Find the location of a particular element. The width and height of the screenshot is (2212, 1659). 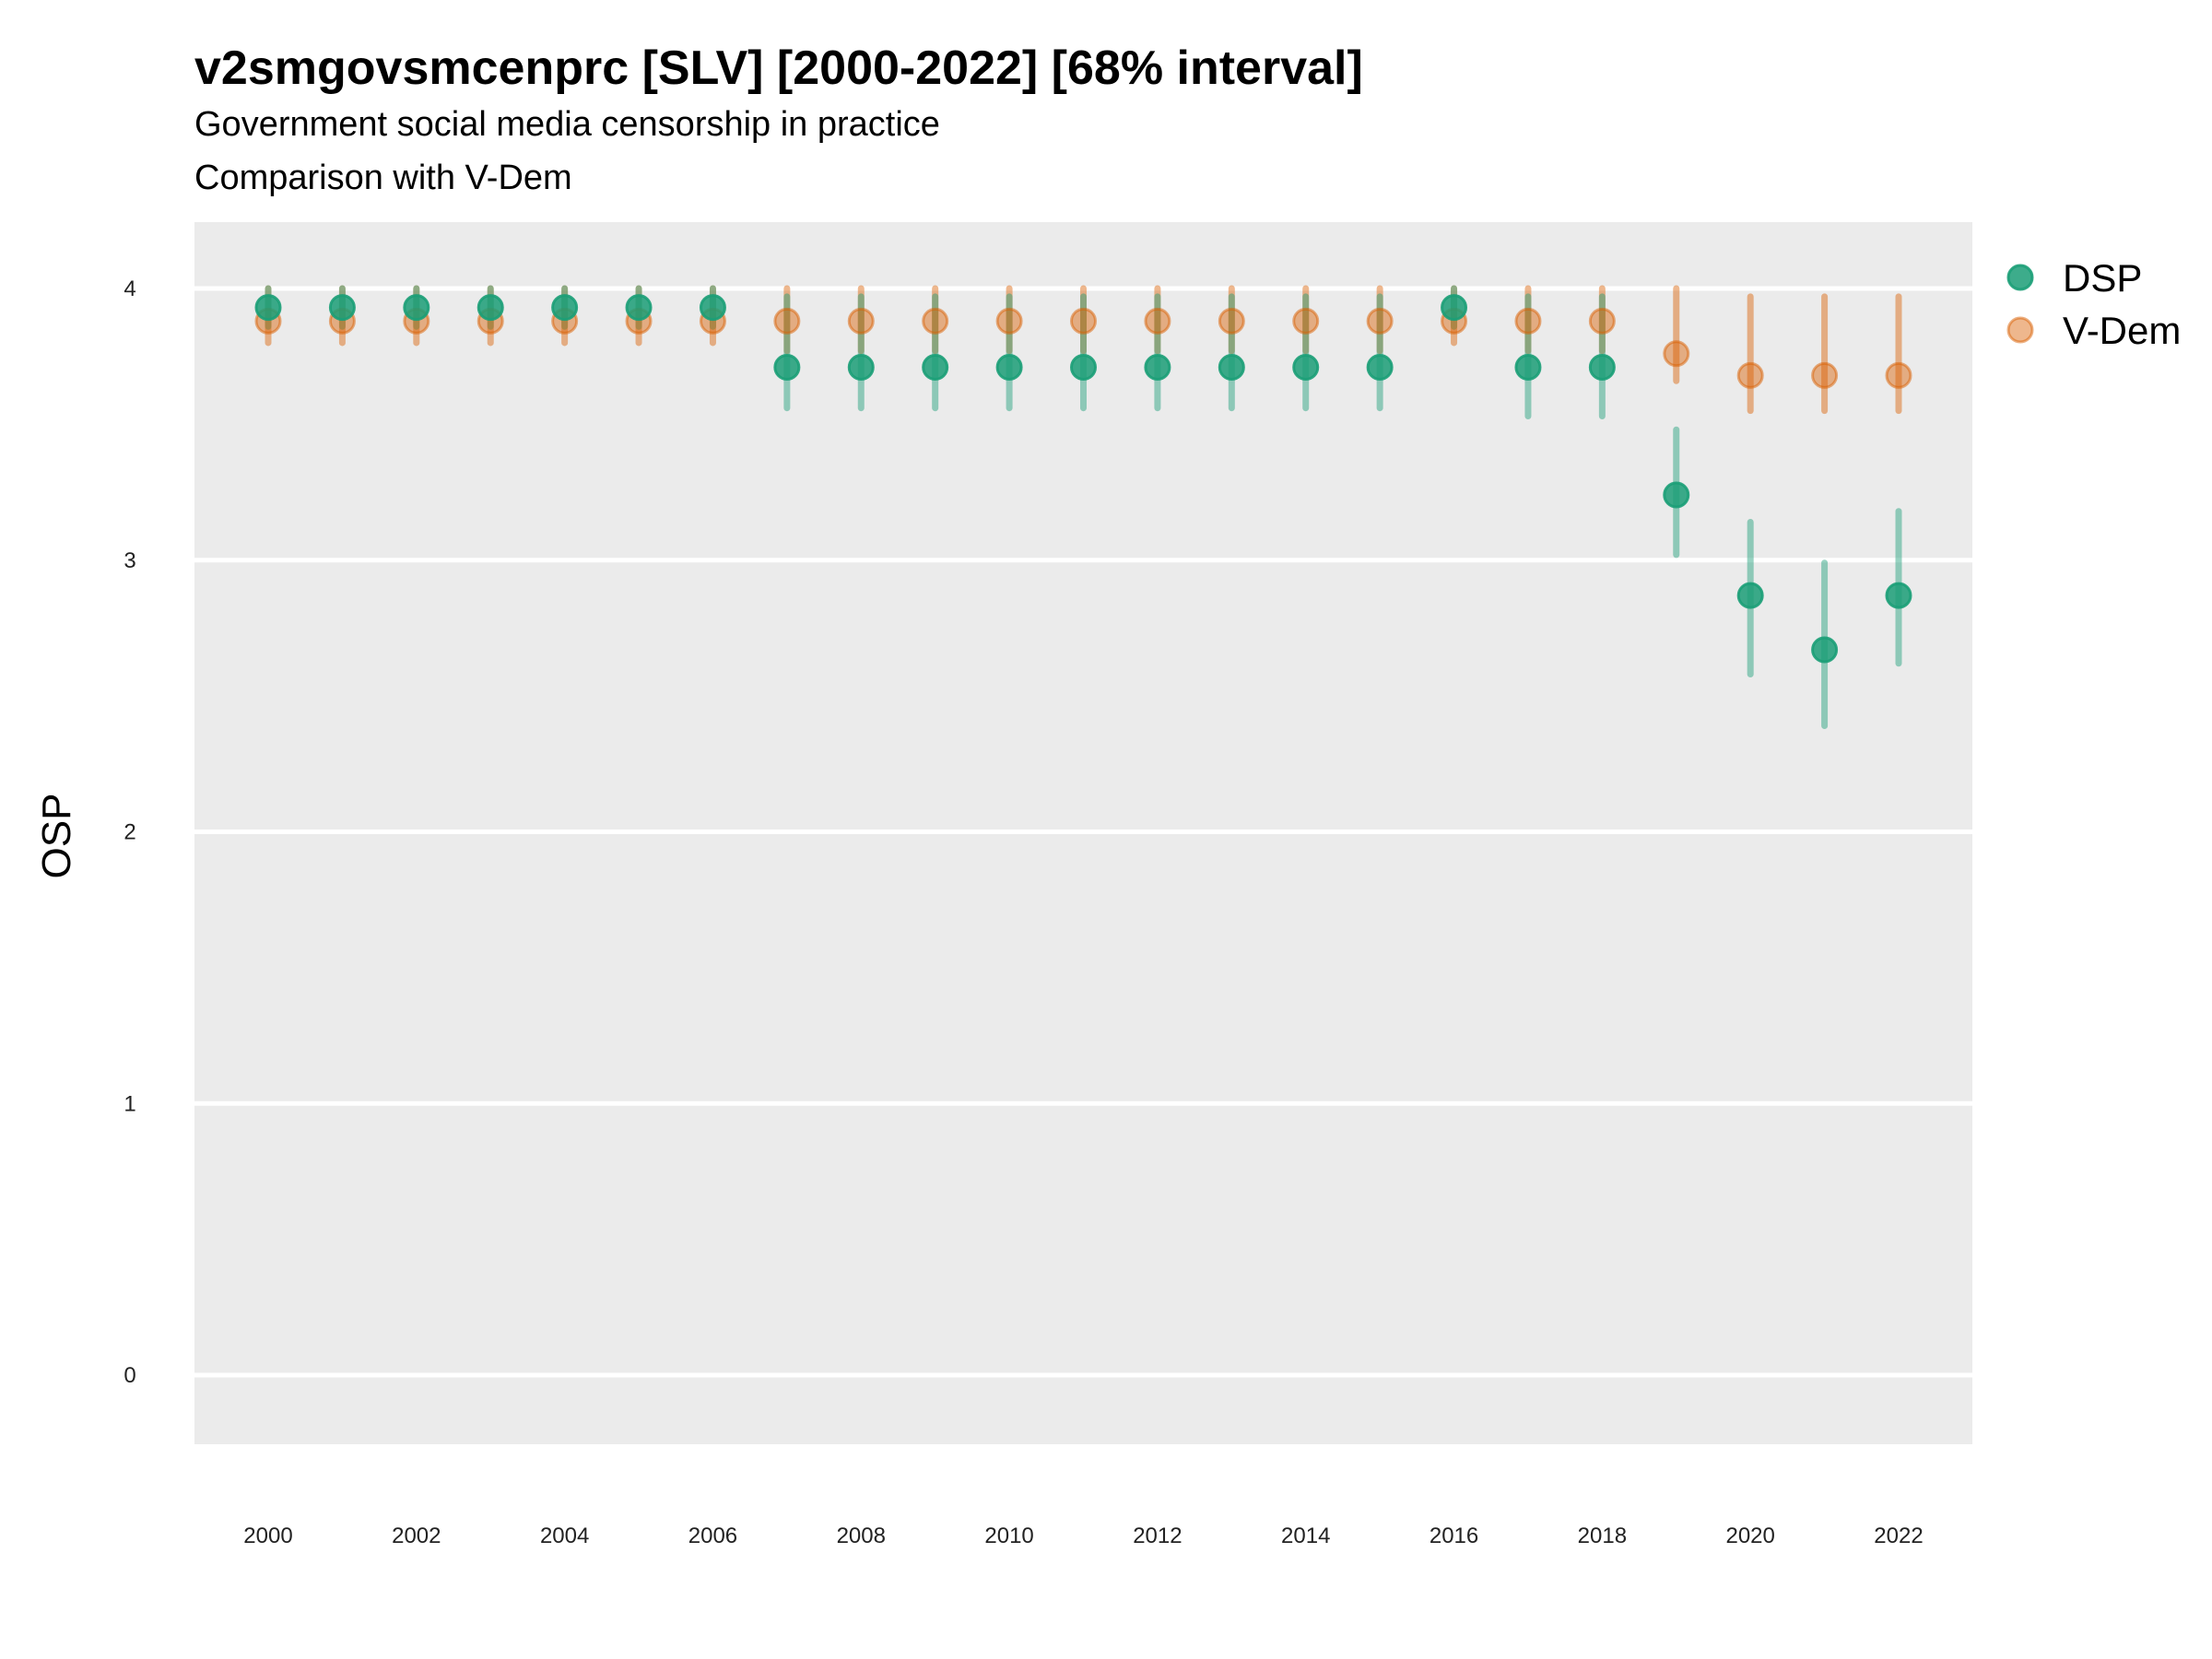

x-tick-label: 2014 is located at coordinates (1305, 1536).